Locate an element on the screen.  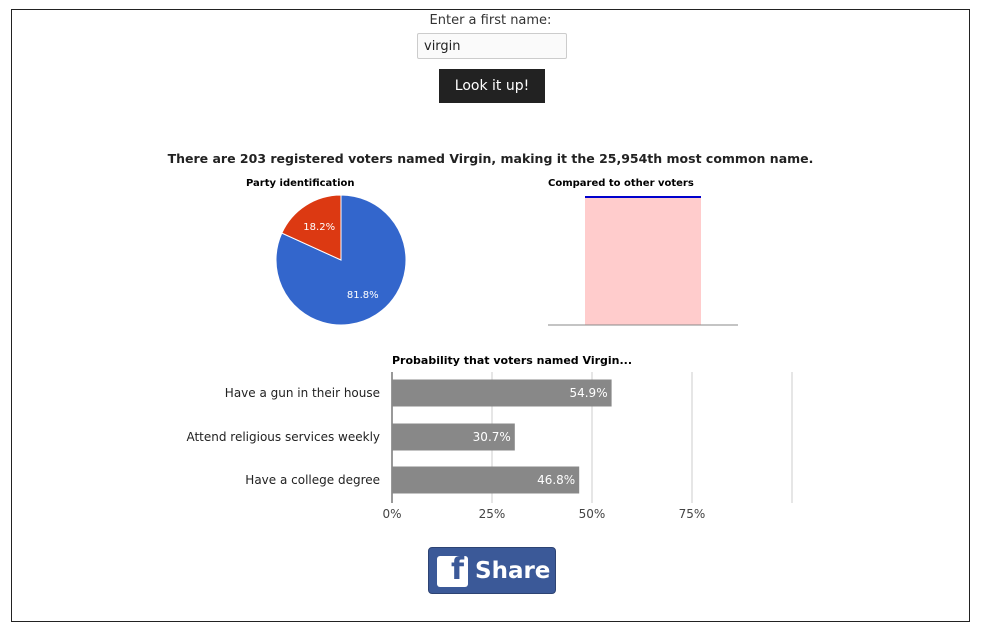
facebook-icon is located at coordinates (452, 571).